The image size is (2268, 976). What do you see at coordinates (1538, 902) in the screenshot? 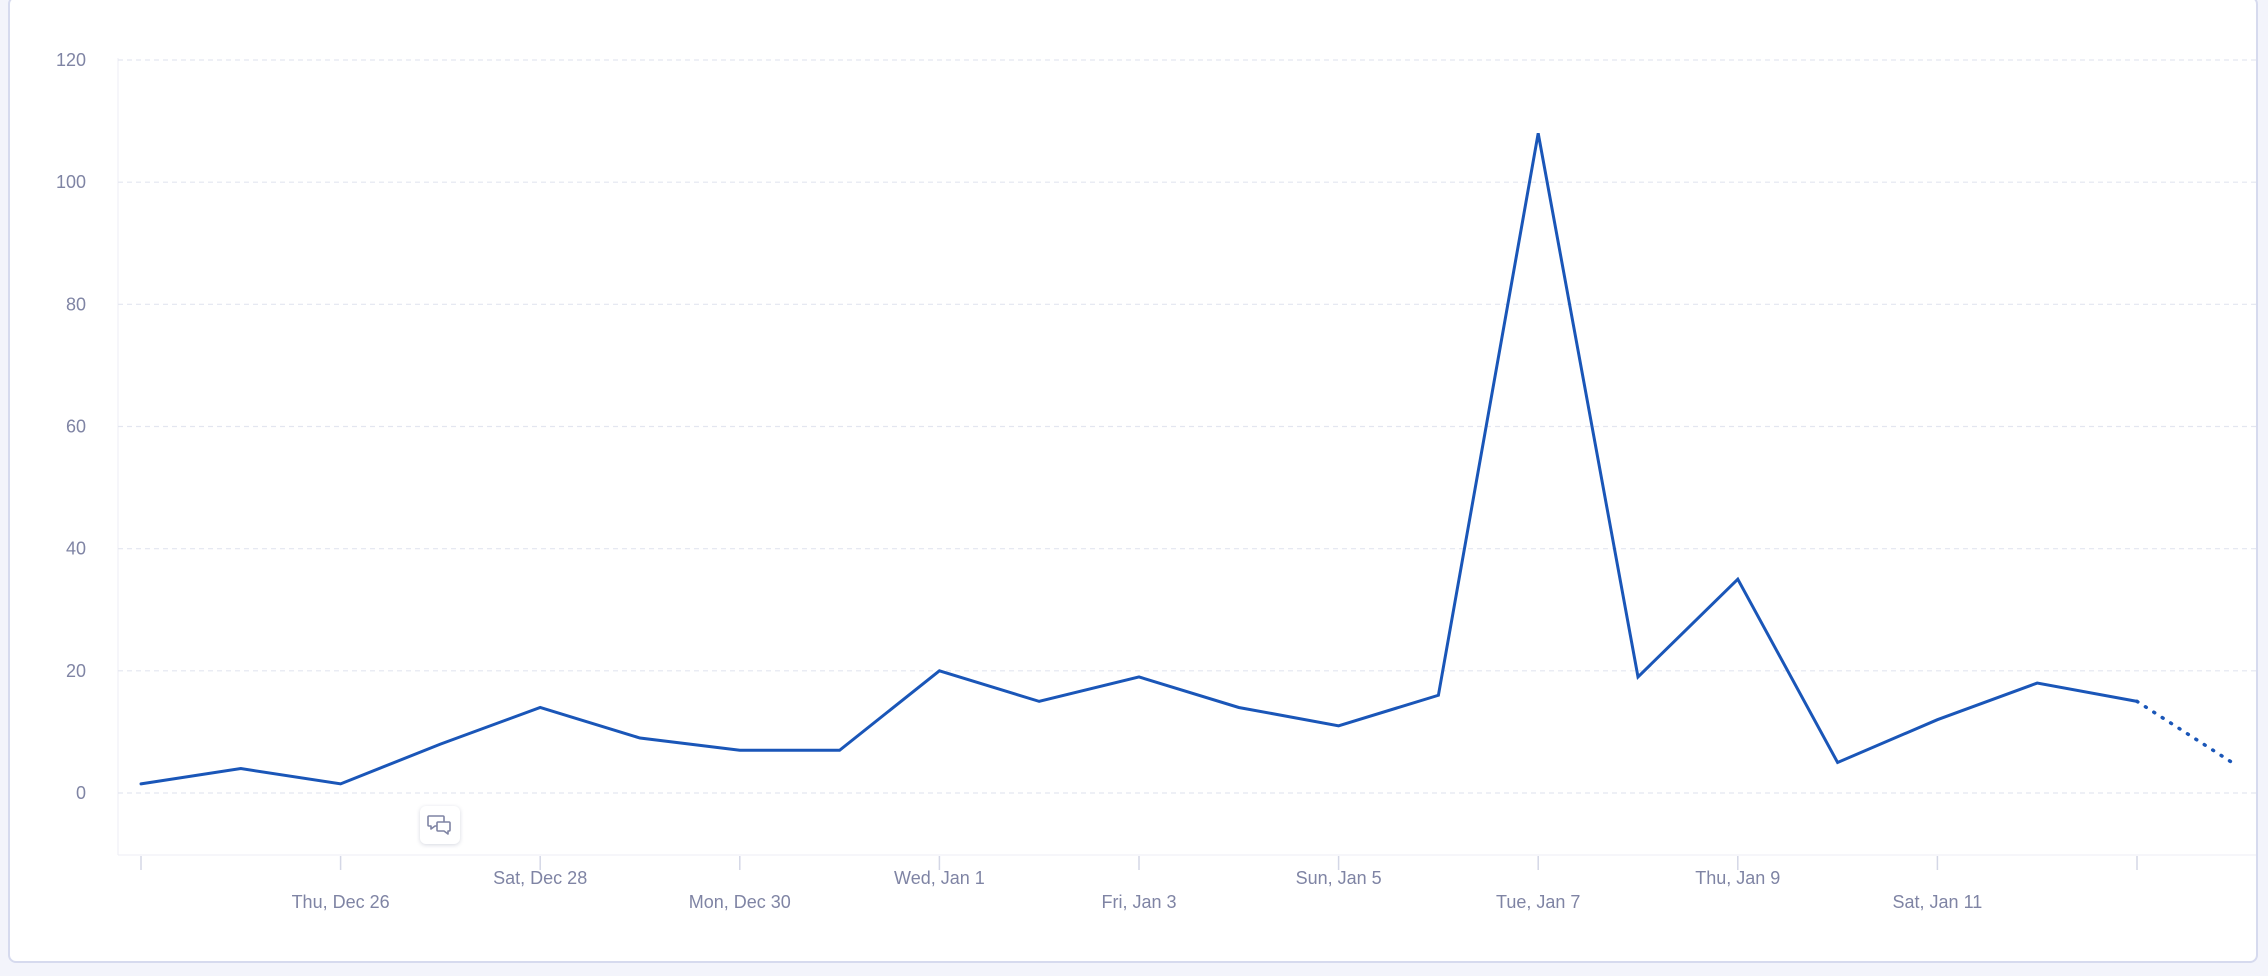
I see `x-tick-label: Tue, Jan 7` at bounding box center [1538, 902].